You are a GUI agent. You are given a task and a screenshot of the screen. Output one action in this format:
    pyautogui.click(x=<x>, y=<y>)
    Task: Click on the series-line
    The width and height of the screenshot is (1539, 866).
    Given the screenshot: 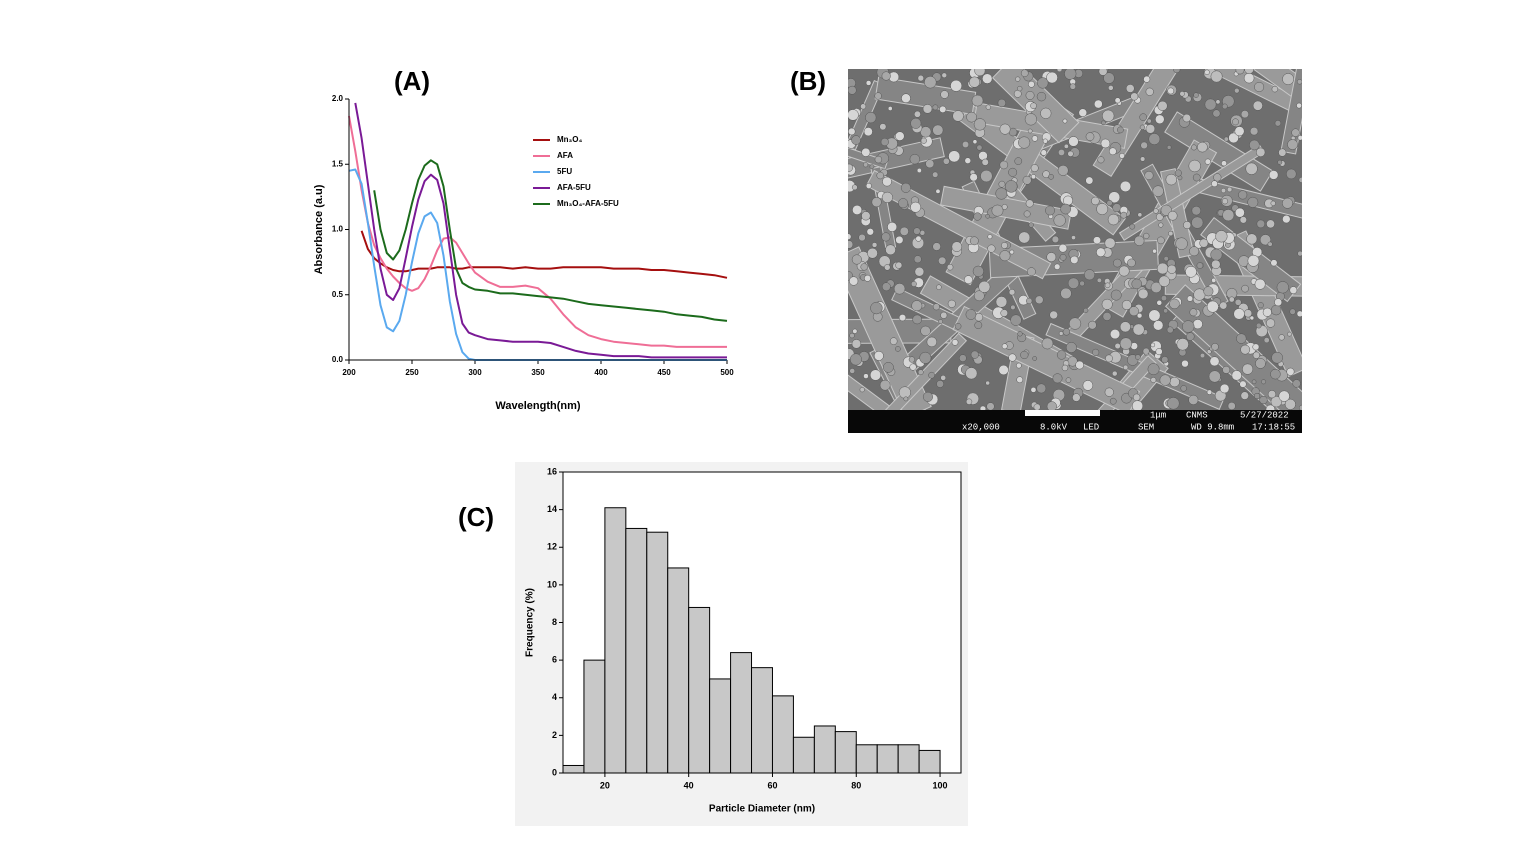 What is the action you would take?
    pyautogui.click(x=550, y=240)
    